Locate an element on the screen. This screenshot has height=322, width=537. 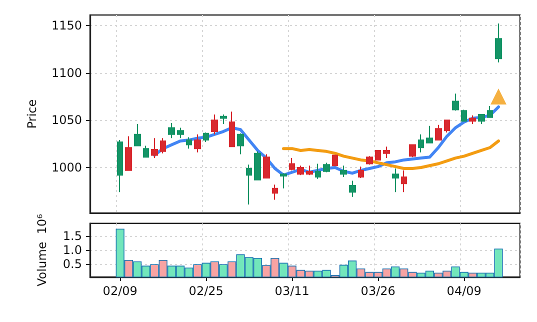
y-tick-label: 1150 is located at coordinates (66, 25).